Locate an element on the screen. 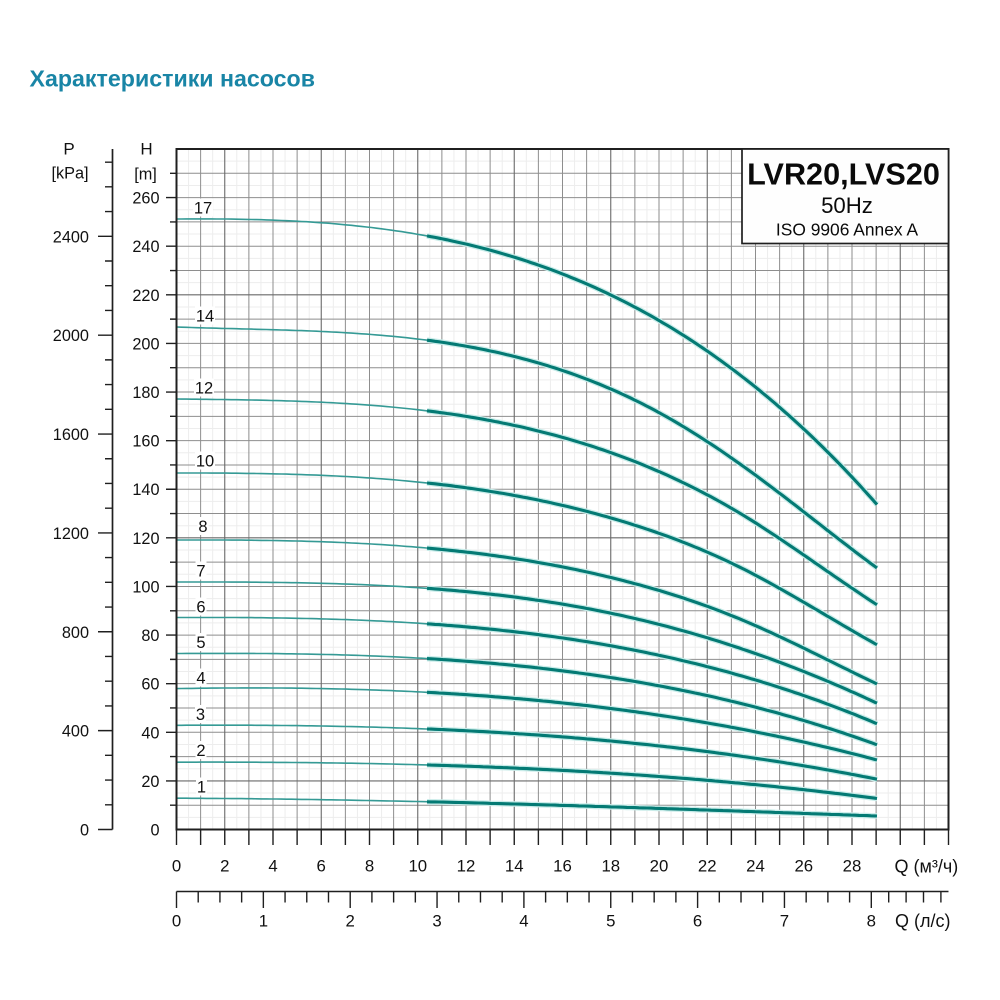  svg-text: Характеристики насосов is located at coordinates (172, 79).